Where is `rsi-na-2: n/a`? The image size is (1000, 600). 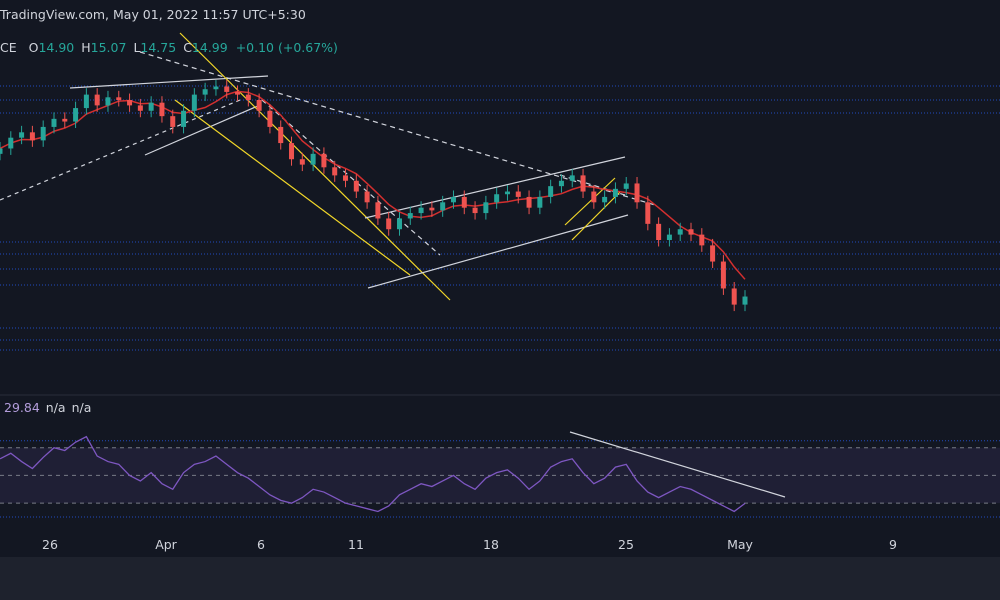
rsi-na-2: n/a is located at coordinates (81, 407).